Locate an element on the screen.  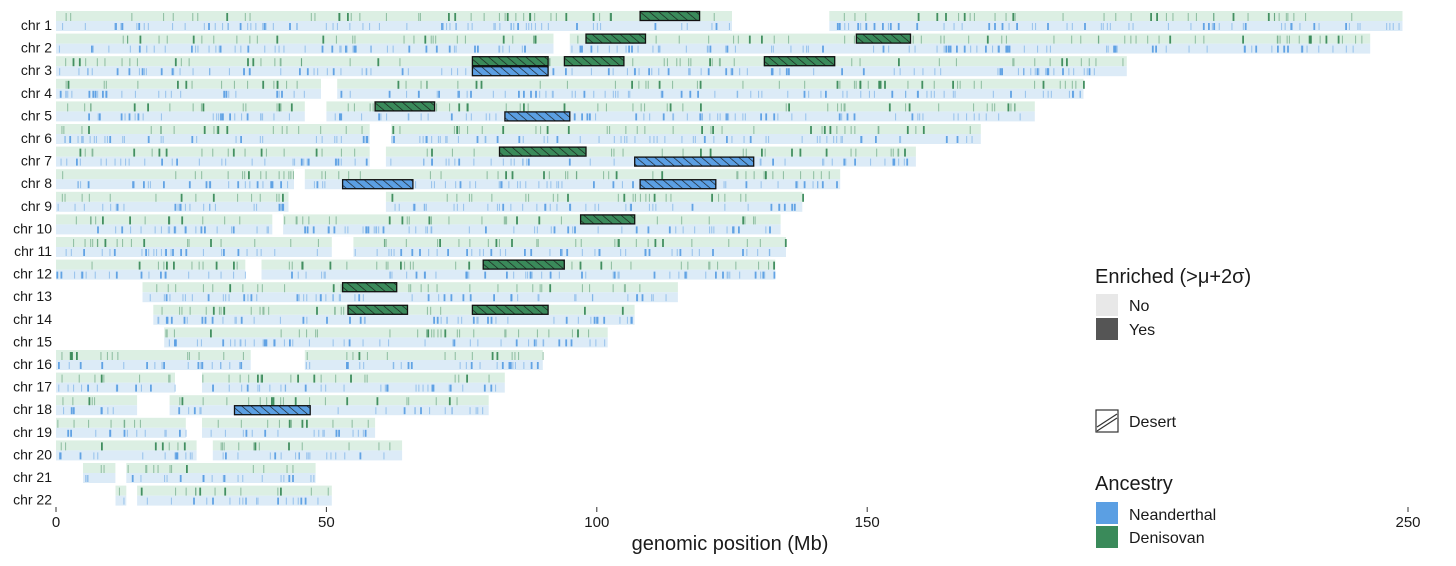
chromosome-label: chr 10 is located at coordinates (32, 228).